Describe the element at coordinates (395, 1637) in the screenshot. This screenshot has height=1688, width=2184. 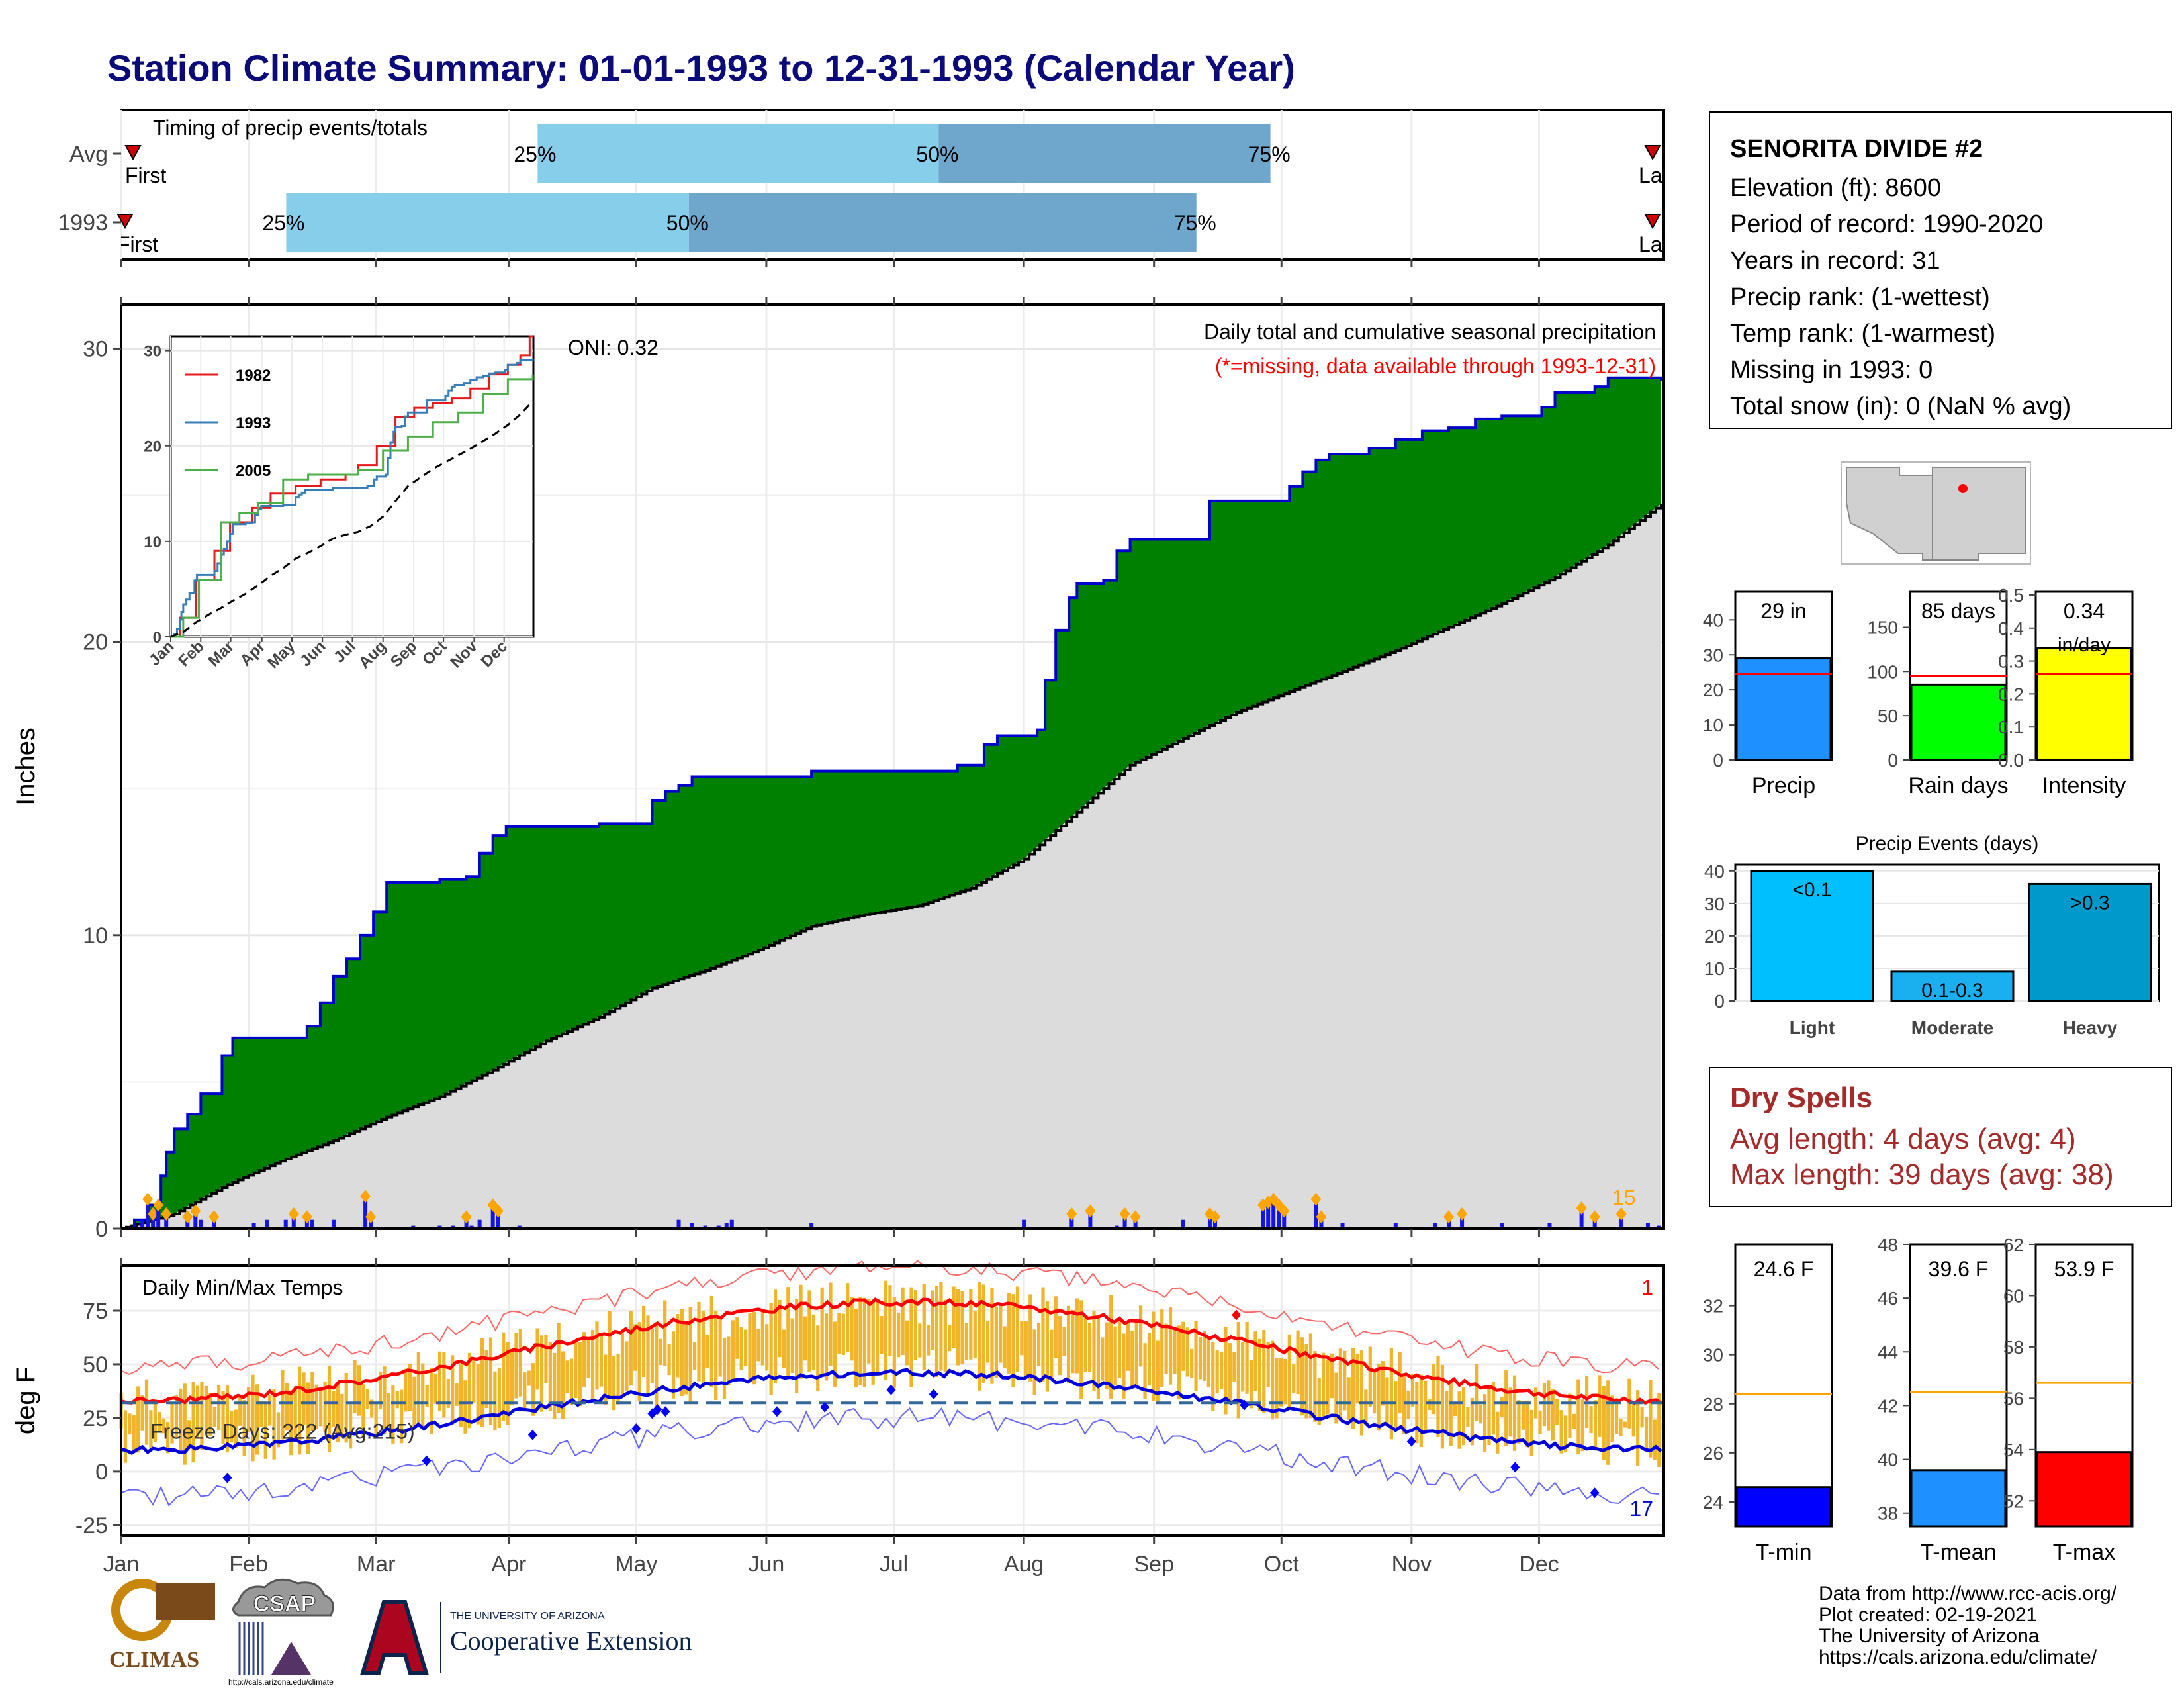
I see `ua-a-logo-icon` at that location.